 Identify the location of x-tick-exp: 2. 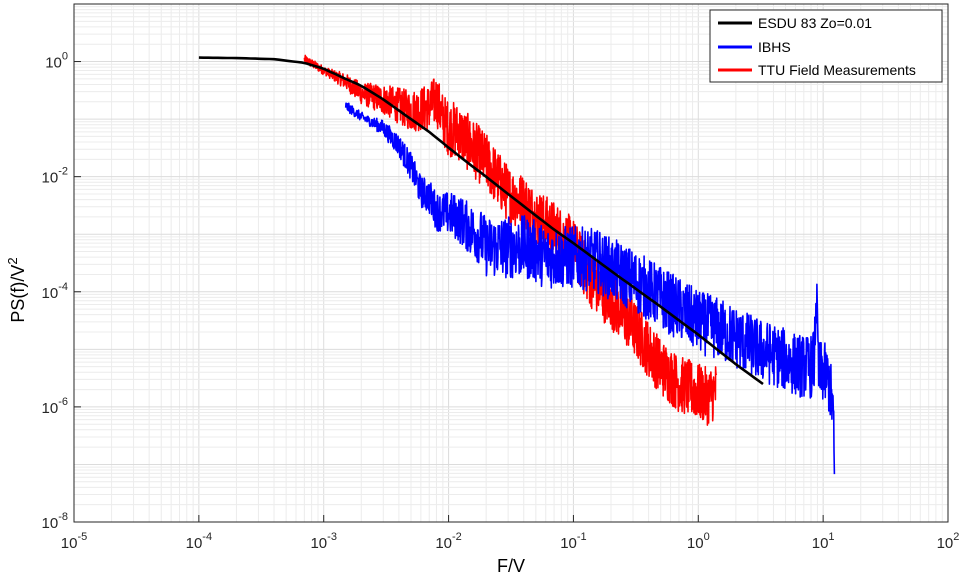
(956, 537).